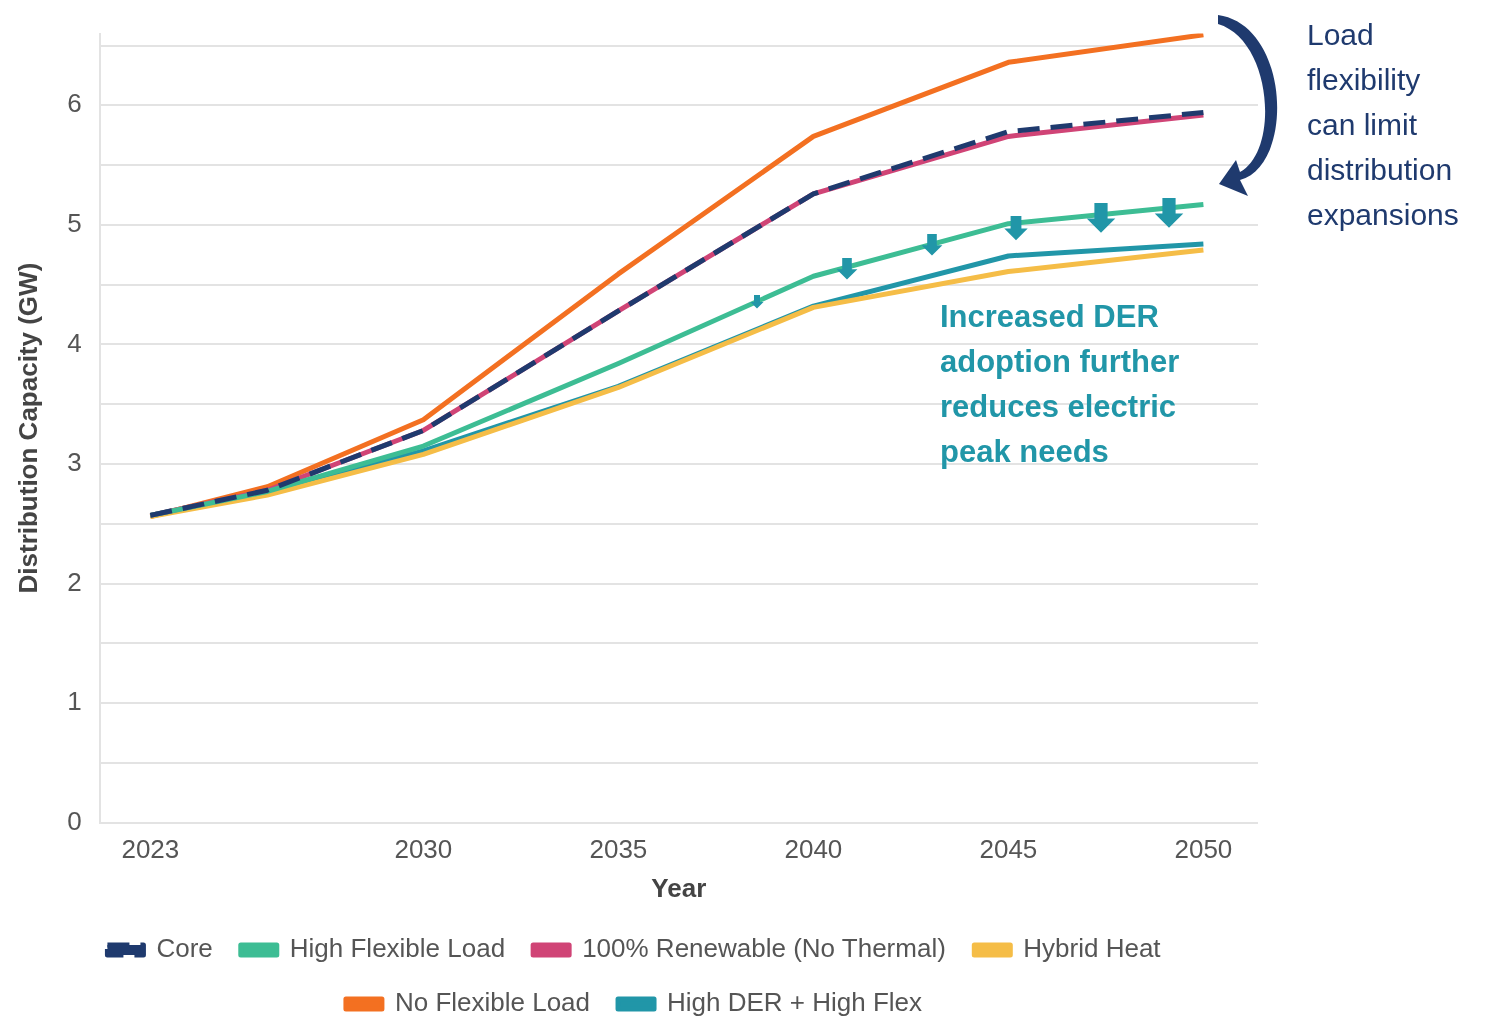 Image resolution: width=1488 pixels, height=1027 pixels. I want to click on legend-label: No Flexible Load, so click(492, 1002).